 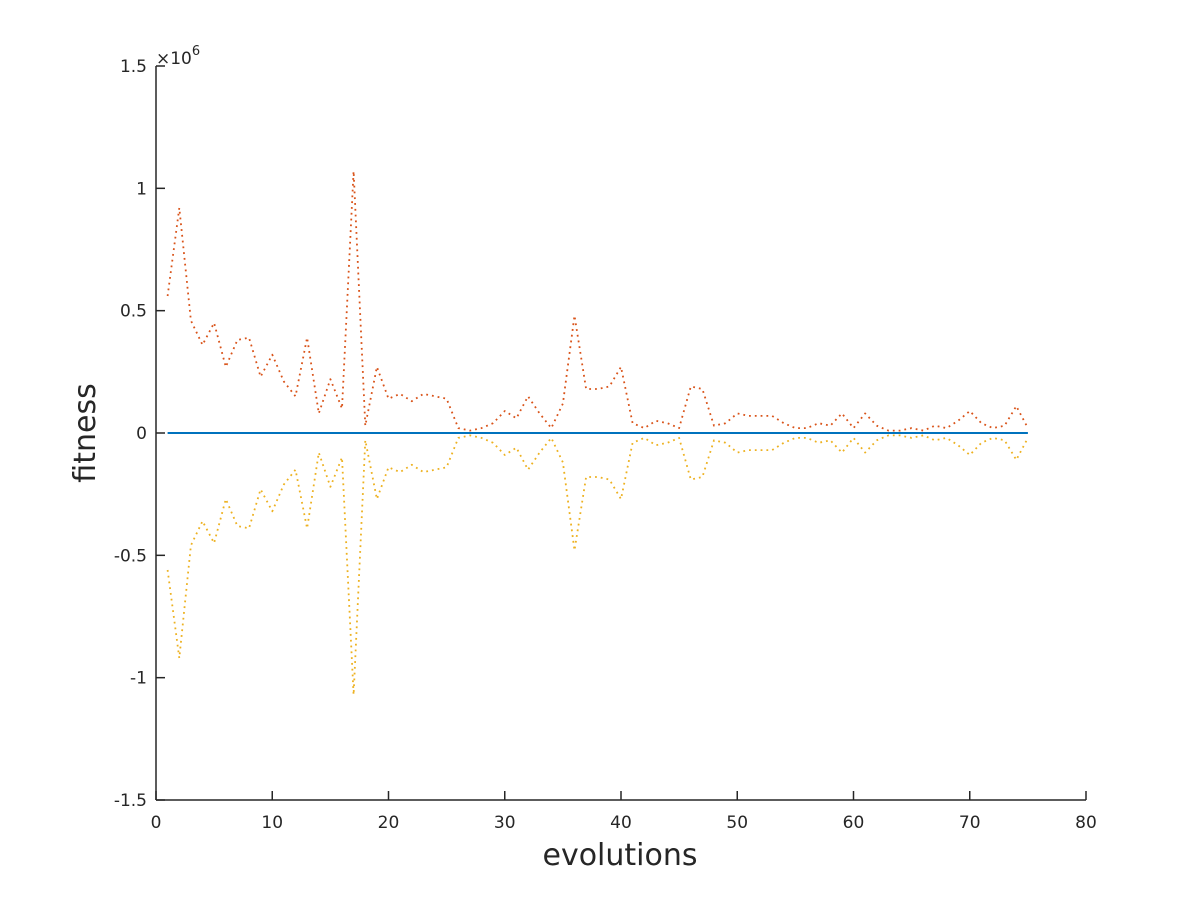 I want to click on x-tick-label: 50, so click(x=737, y=823).